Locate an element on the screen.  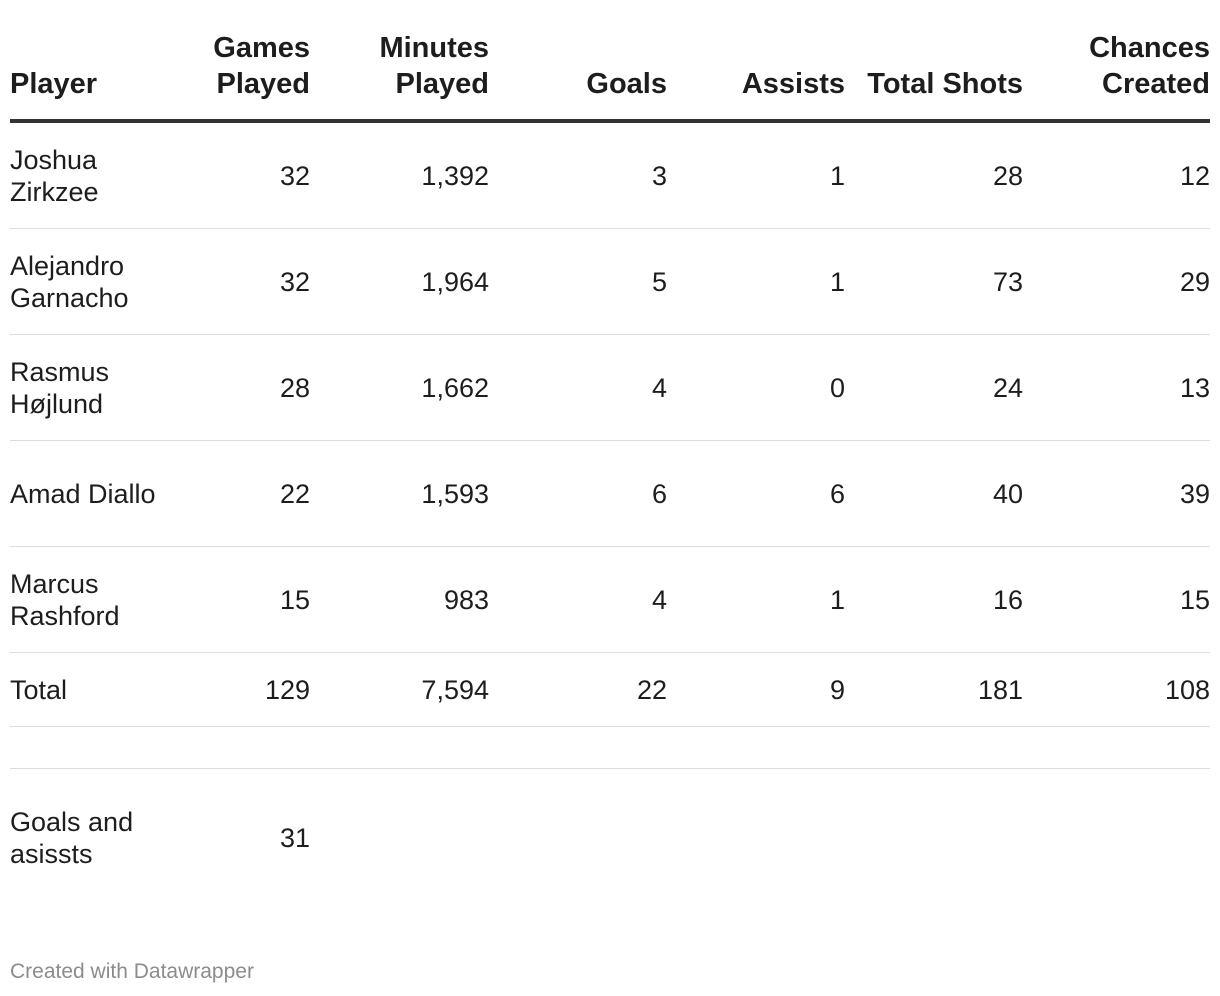
total-assists-cell: 9 is located at coordinates (756, 689).